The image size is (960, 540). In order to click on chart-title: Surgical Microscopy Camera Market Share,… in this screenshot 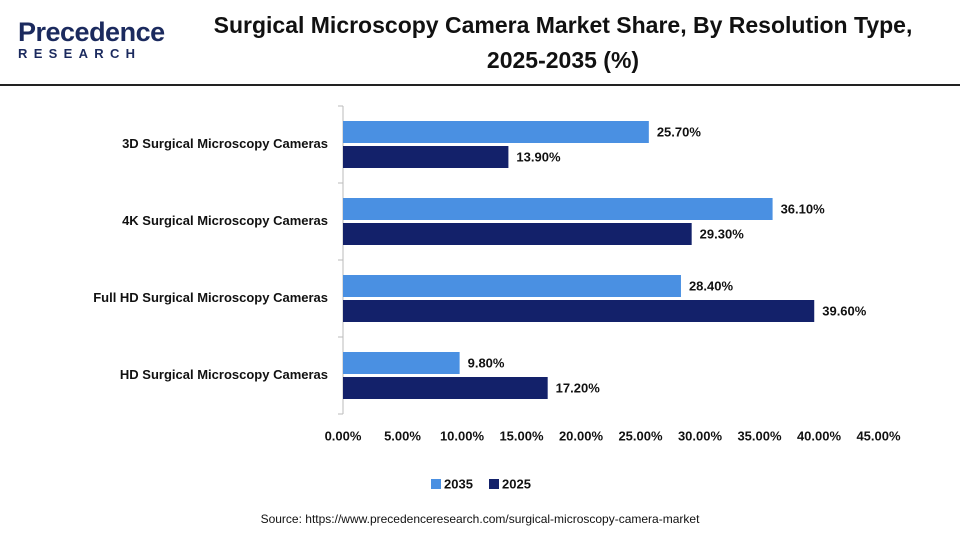, I will do `click(563, 42)`.